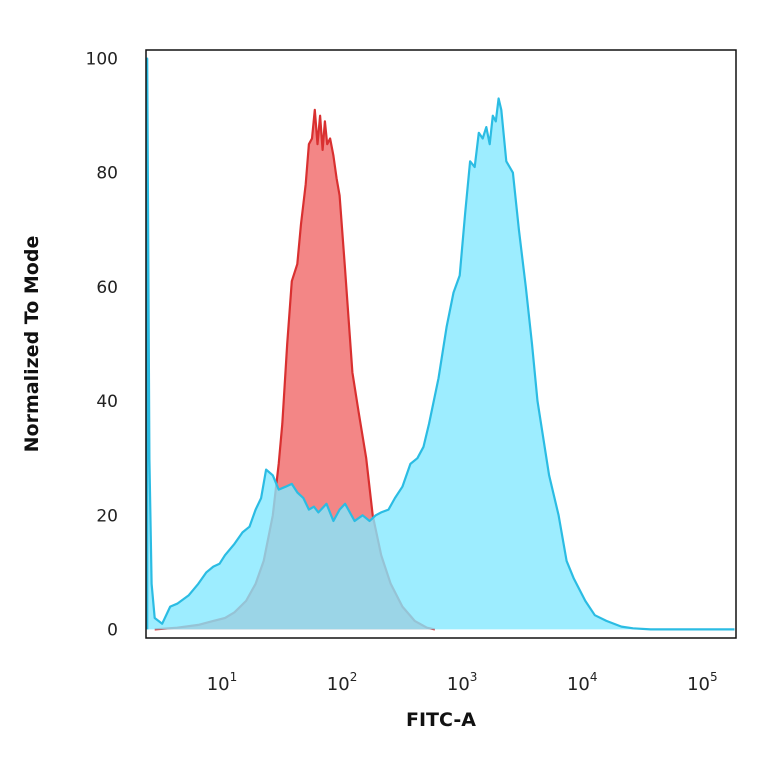 The width and height of the screenshot is (764, 764). What do you see at coordinates (107, 174) in the screenshot?
I see `y-tick-label: 80` at bounding box center [107, 174].